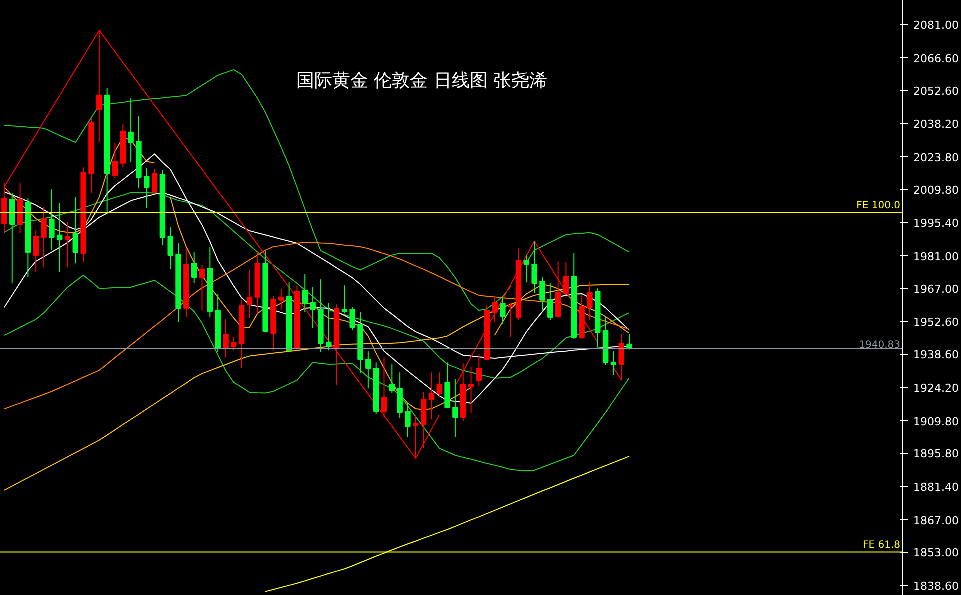  Describe the element at coordinates (936, 388) in the screenshot. I see `y-tick-label: 1924.20` at that location.